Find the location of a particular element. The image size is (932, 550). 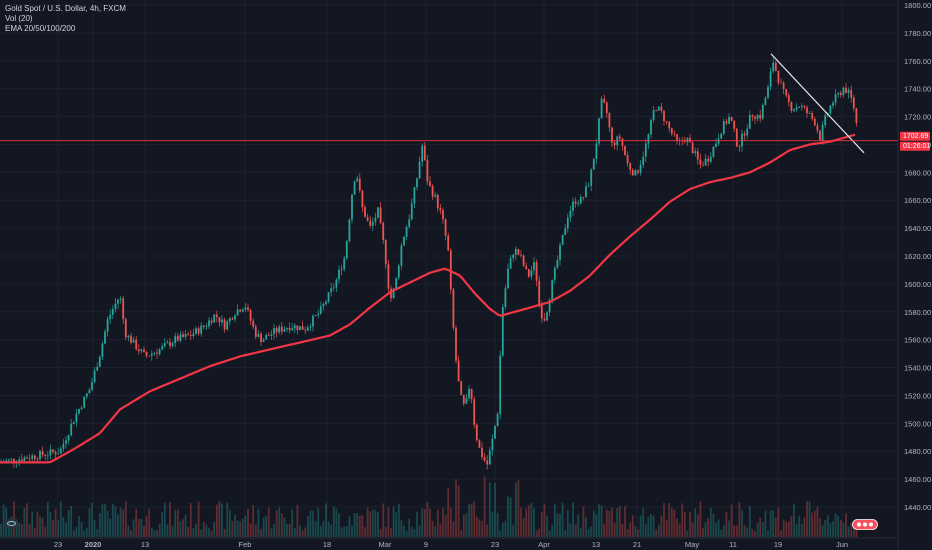

trendline is located at coordinates (817, 103).